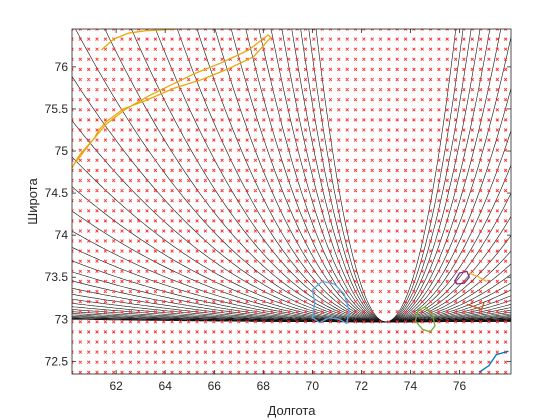 The image size is (560, 420). Describe the element at coordinates (215, 386) in the screenshot. I see `x-tick-label: 66` at that location.